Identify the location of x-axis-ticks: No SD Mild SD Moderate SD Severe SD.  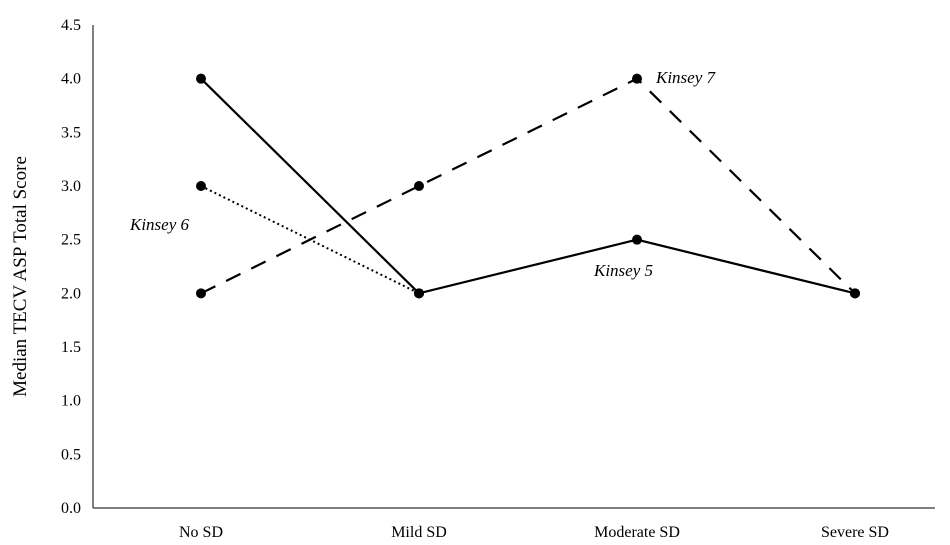
(534, 532).